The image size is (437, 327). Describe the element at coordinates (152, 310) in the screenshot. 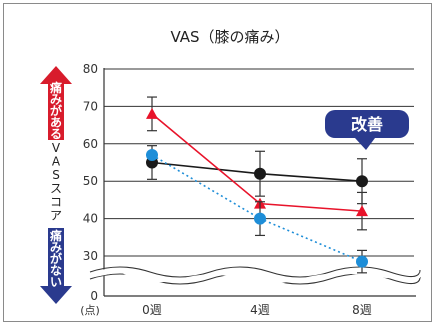

I see `x-category-label: 0週` at that location.